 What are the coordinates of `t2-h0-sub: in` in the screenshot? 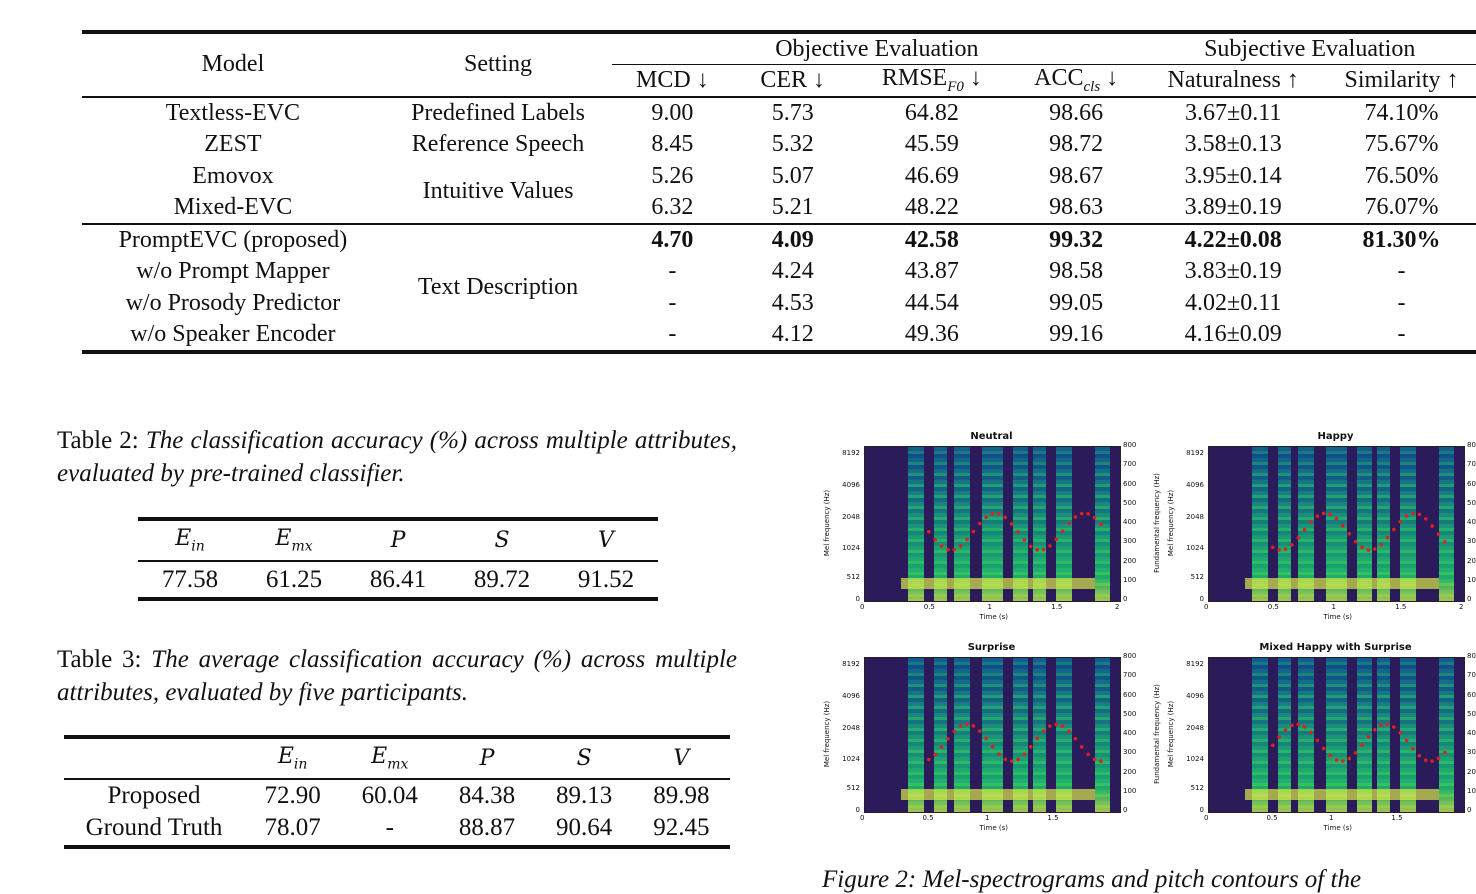 It's located at (198, 546).